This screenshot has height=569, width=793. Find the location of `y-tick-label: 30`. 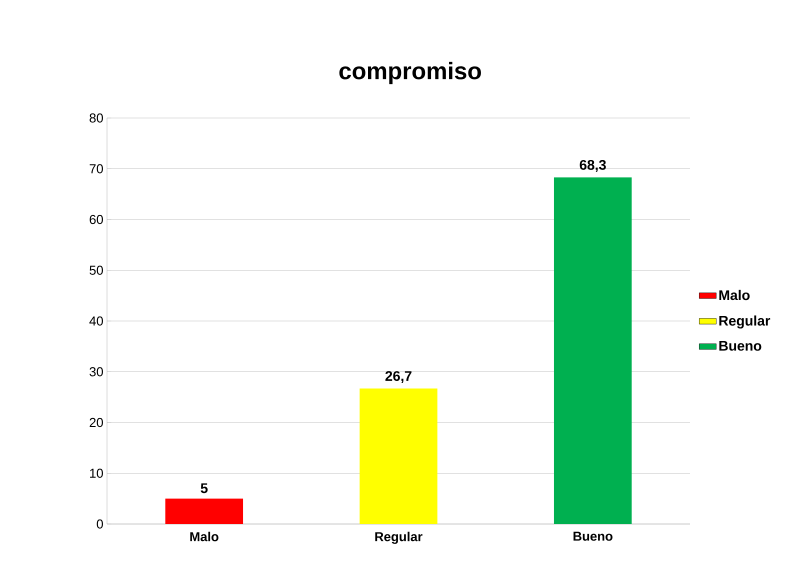

y-tick-label: 30 is located at coordinates (96, 371).